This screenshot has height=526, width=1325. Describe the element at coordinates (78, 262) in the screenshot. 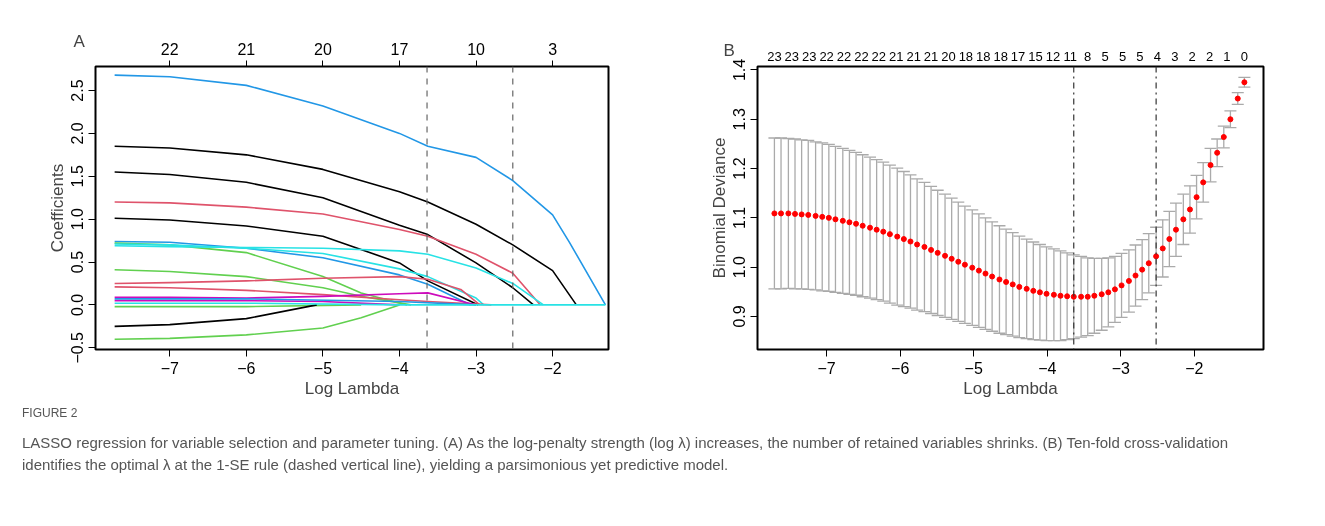

I see `y-tick-label: 0.5` at that location.